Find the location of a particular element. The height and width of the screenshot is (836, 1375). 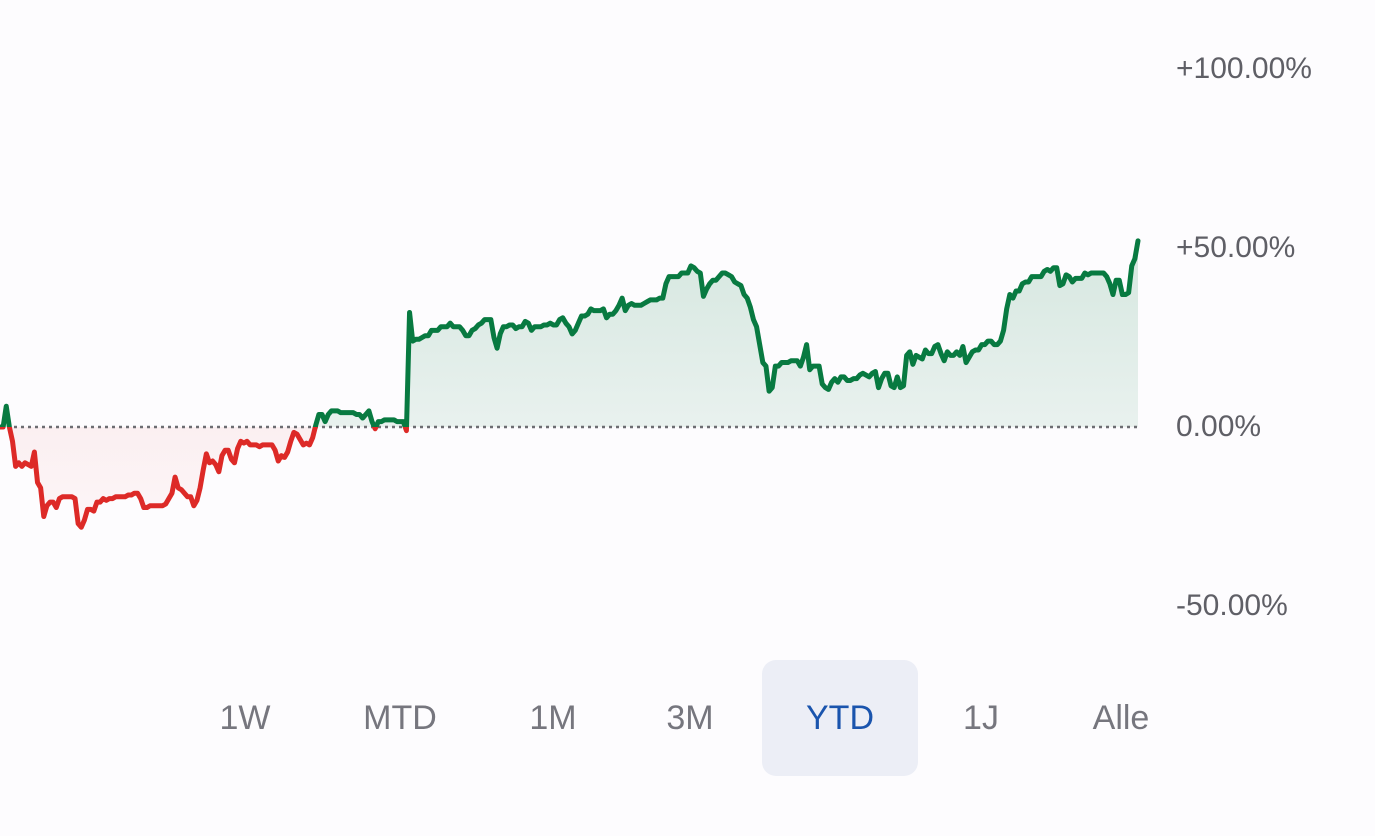

period-button-1w: 1W is located at coordinates (245, 717).